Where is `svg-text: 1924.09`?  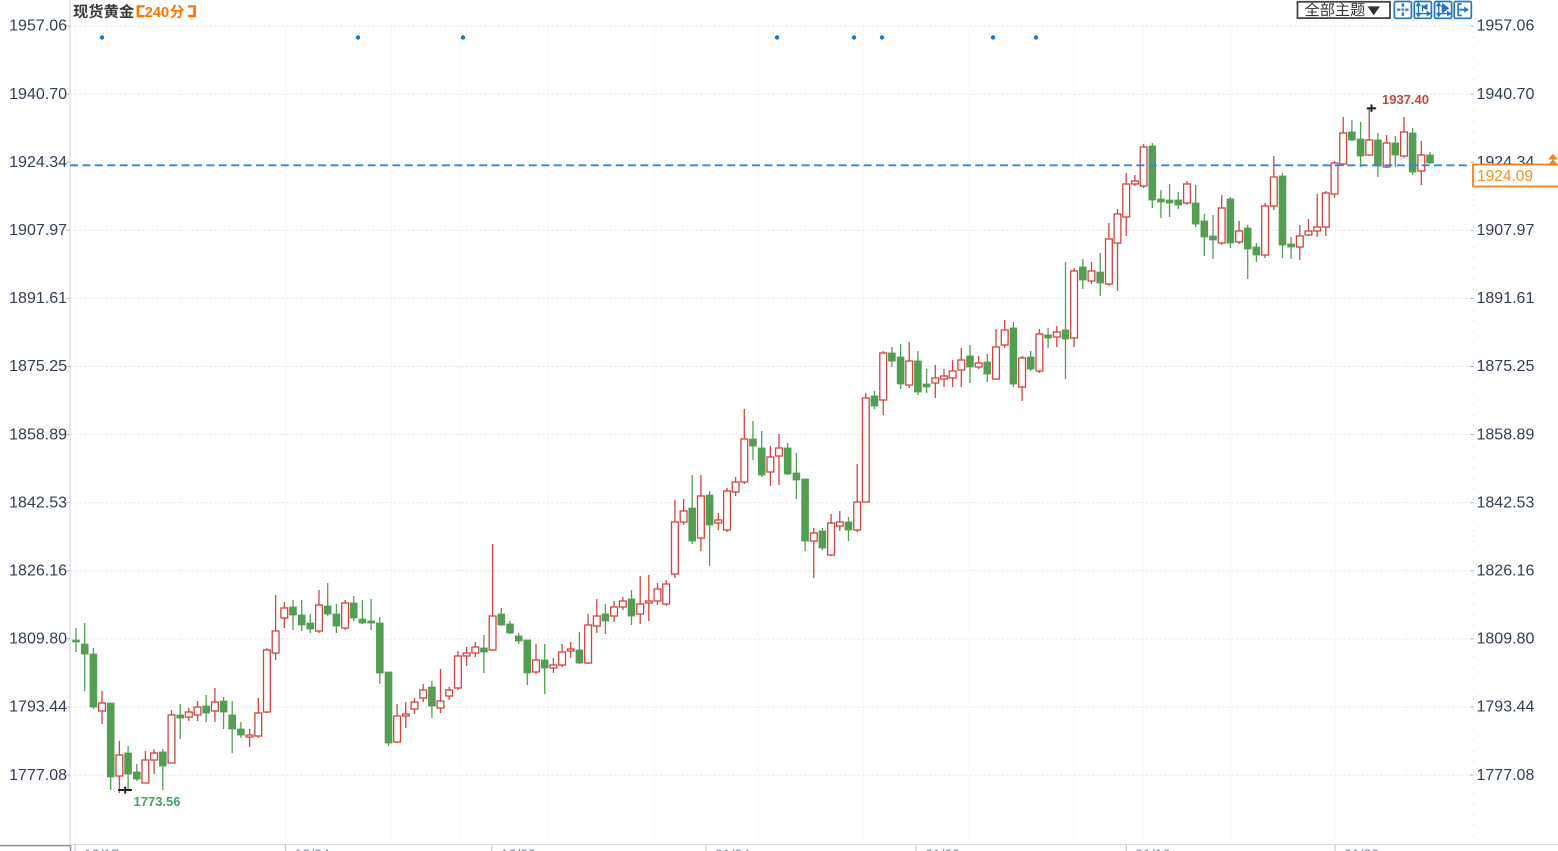
svg-text: 1924.09 is located at coordinates (1505, 176).